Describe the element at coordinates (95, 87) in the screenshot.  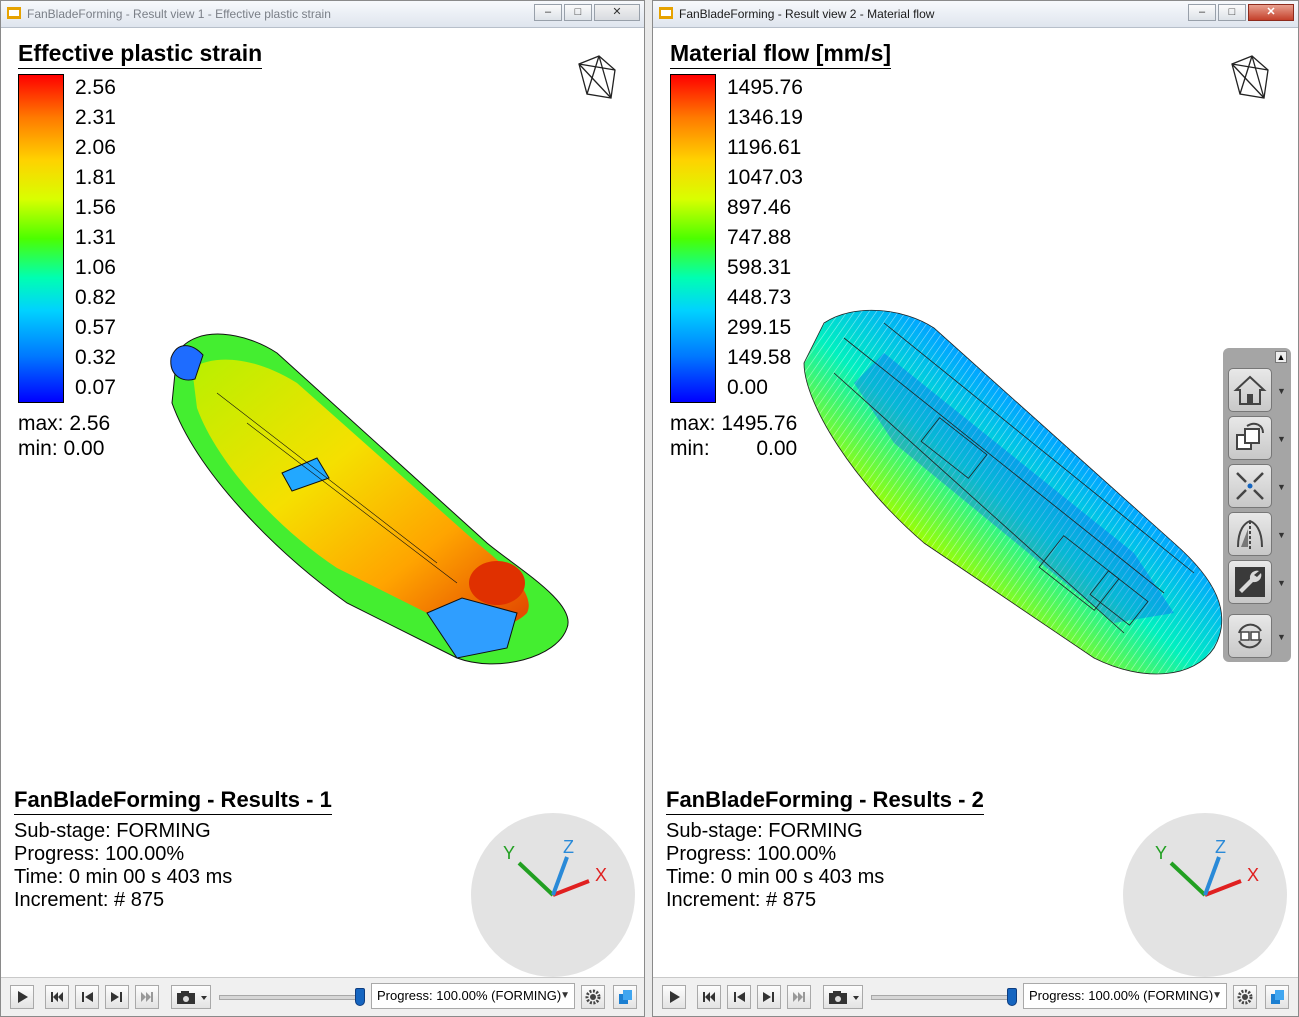
I see `legend-tick: 2.56` at that location.